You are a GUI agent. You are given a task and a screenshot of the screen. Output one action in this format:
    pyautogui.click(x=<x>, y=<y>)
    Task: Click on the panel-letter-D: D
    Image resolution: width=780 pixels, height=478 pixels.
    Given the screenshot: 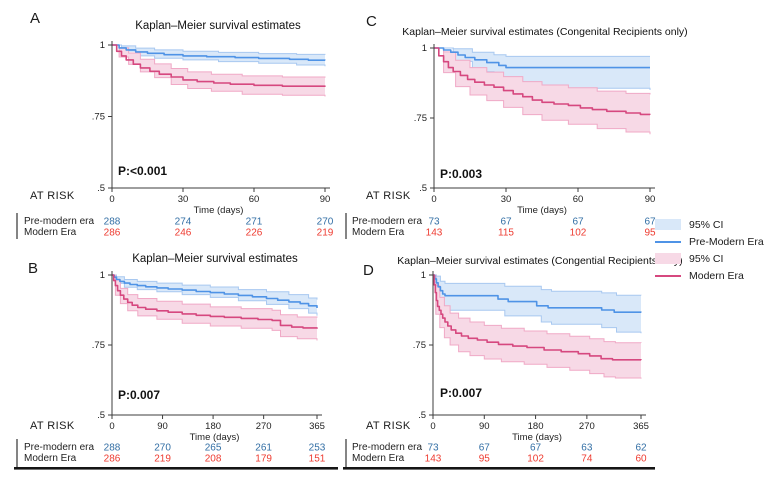 What is the action you would take?
    pyautogui.click(x=368, y=270)
    